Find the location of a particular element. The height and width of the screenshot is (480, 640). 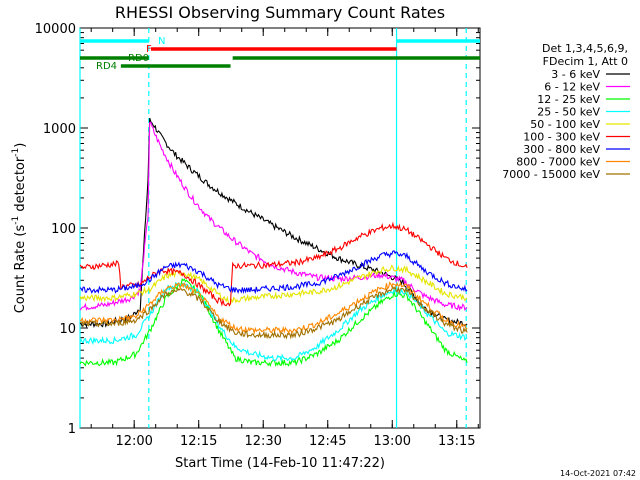

legend-label: 300 - 800 keV is located at coordinates (561, 149).